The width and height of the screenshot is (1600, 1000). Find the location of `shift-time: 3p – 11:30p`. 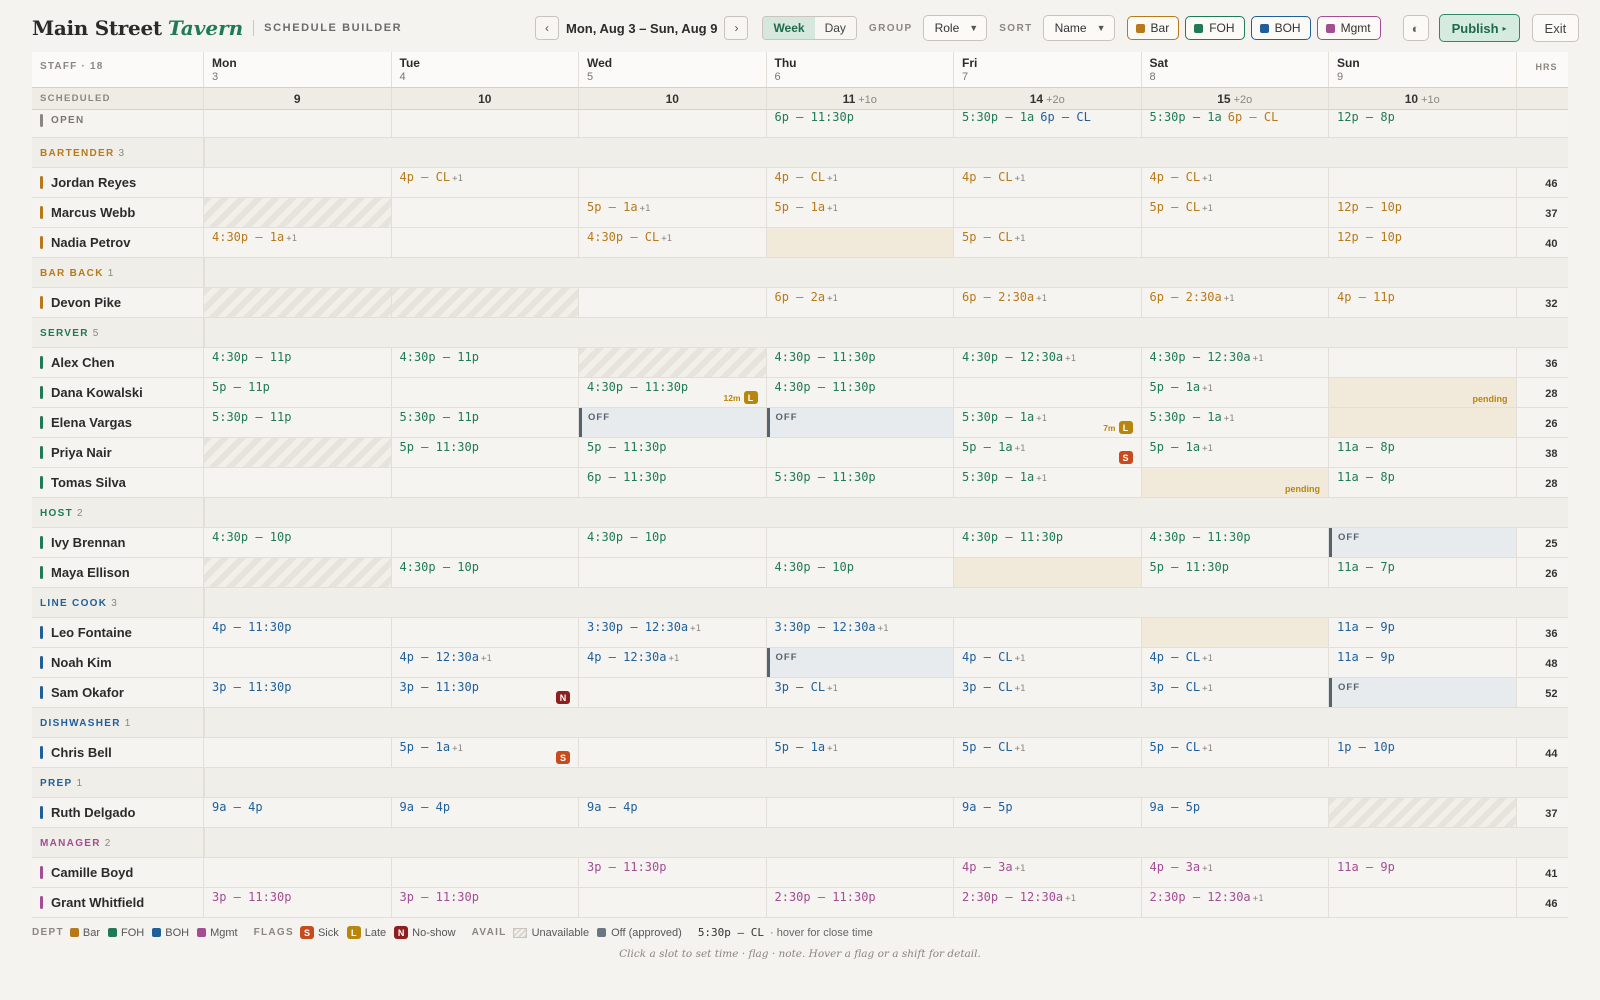

shift-time: 3p – 11:30p is located at coordinates (626, 867).